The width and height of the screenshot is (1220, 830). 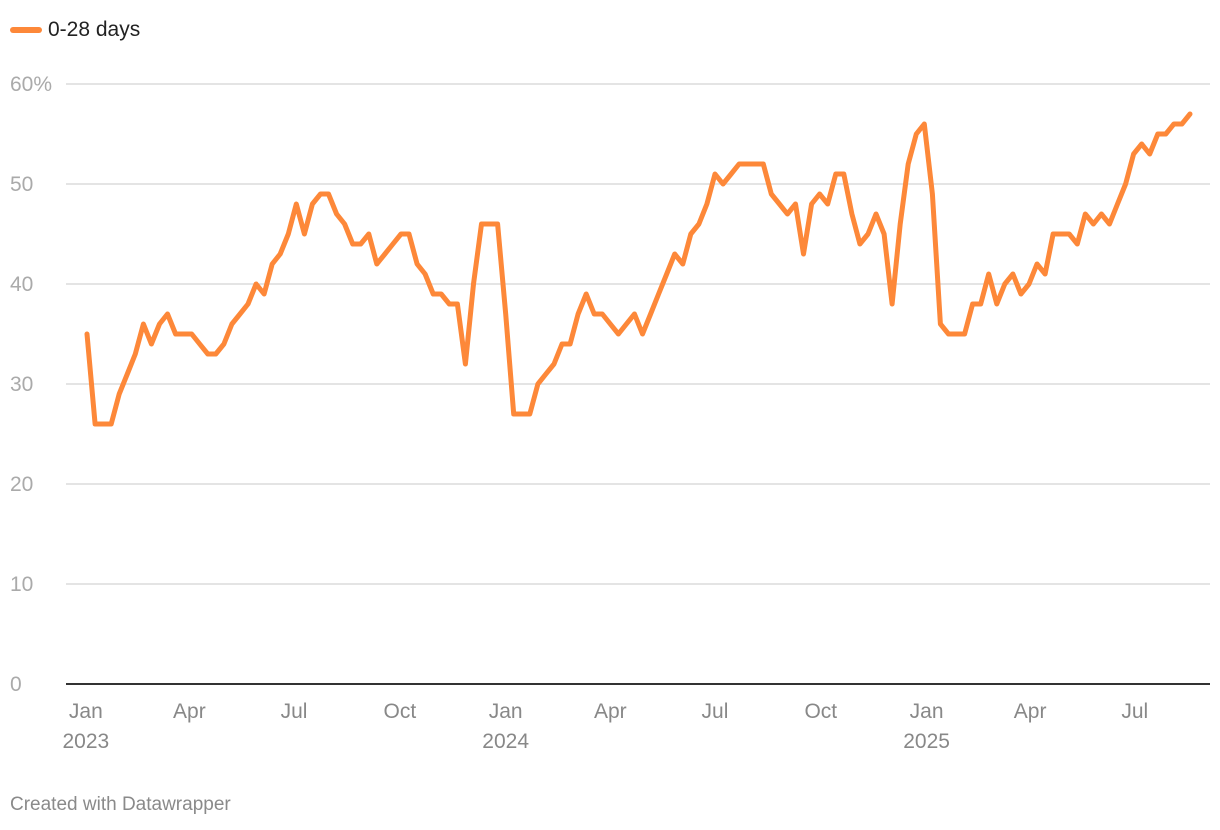 I want to click on y-axis-ticks: 0 10 20 30 40 50 60%, so click(x=31, y=384).